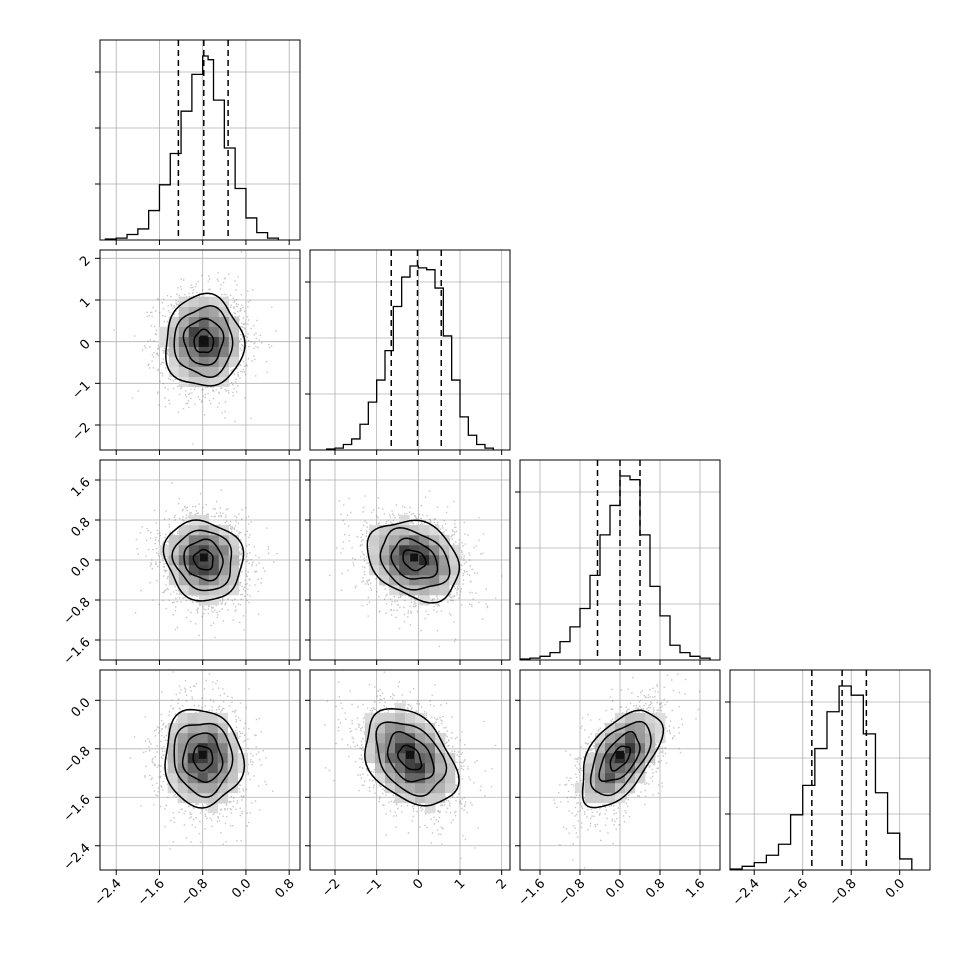 The height and width of the screenshot is (970, 970). What do you see at coordinates (746, 892) in the screenshot?
I see `x-tick-label-p3-0: −2.4` at bounding box center [746, 892].